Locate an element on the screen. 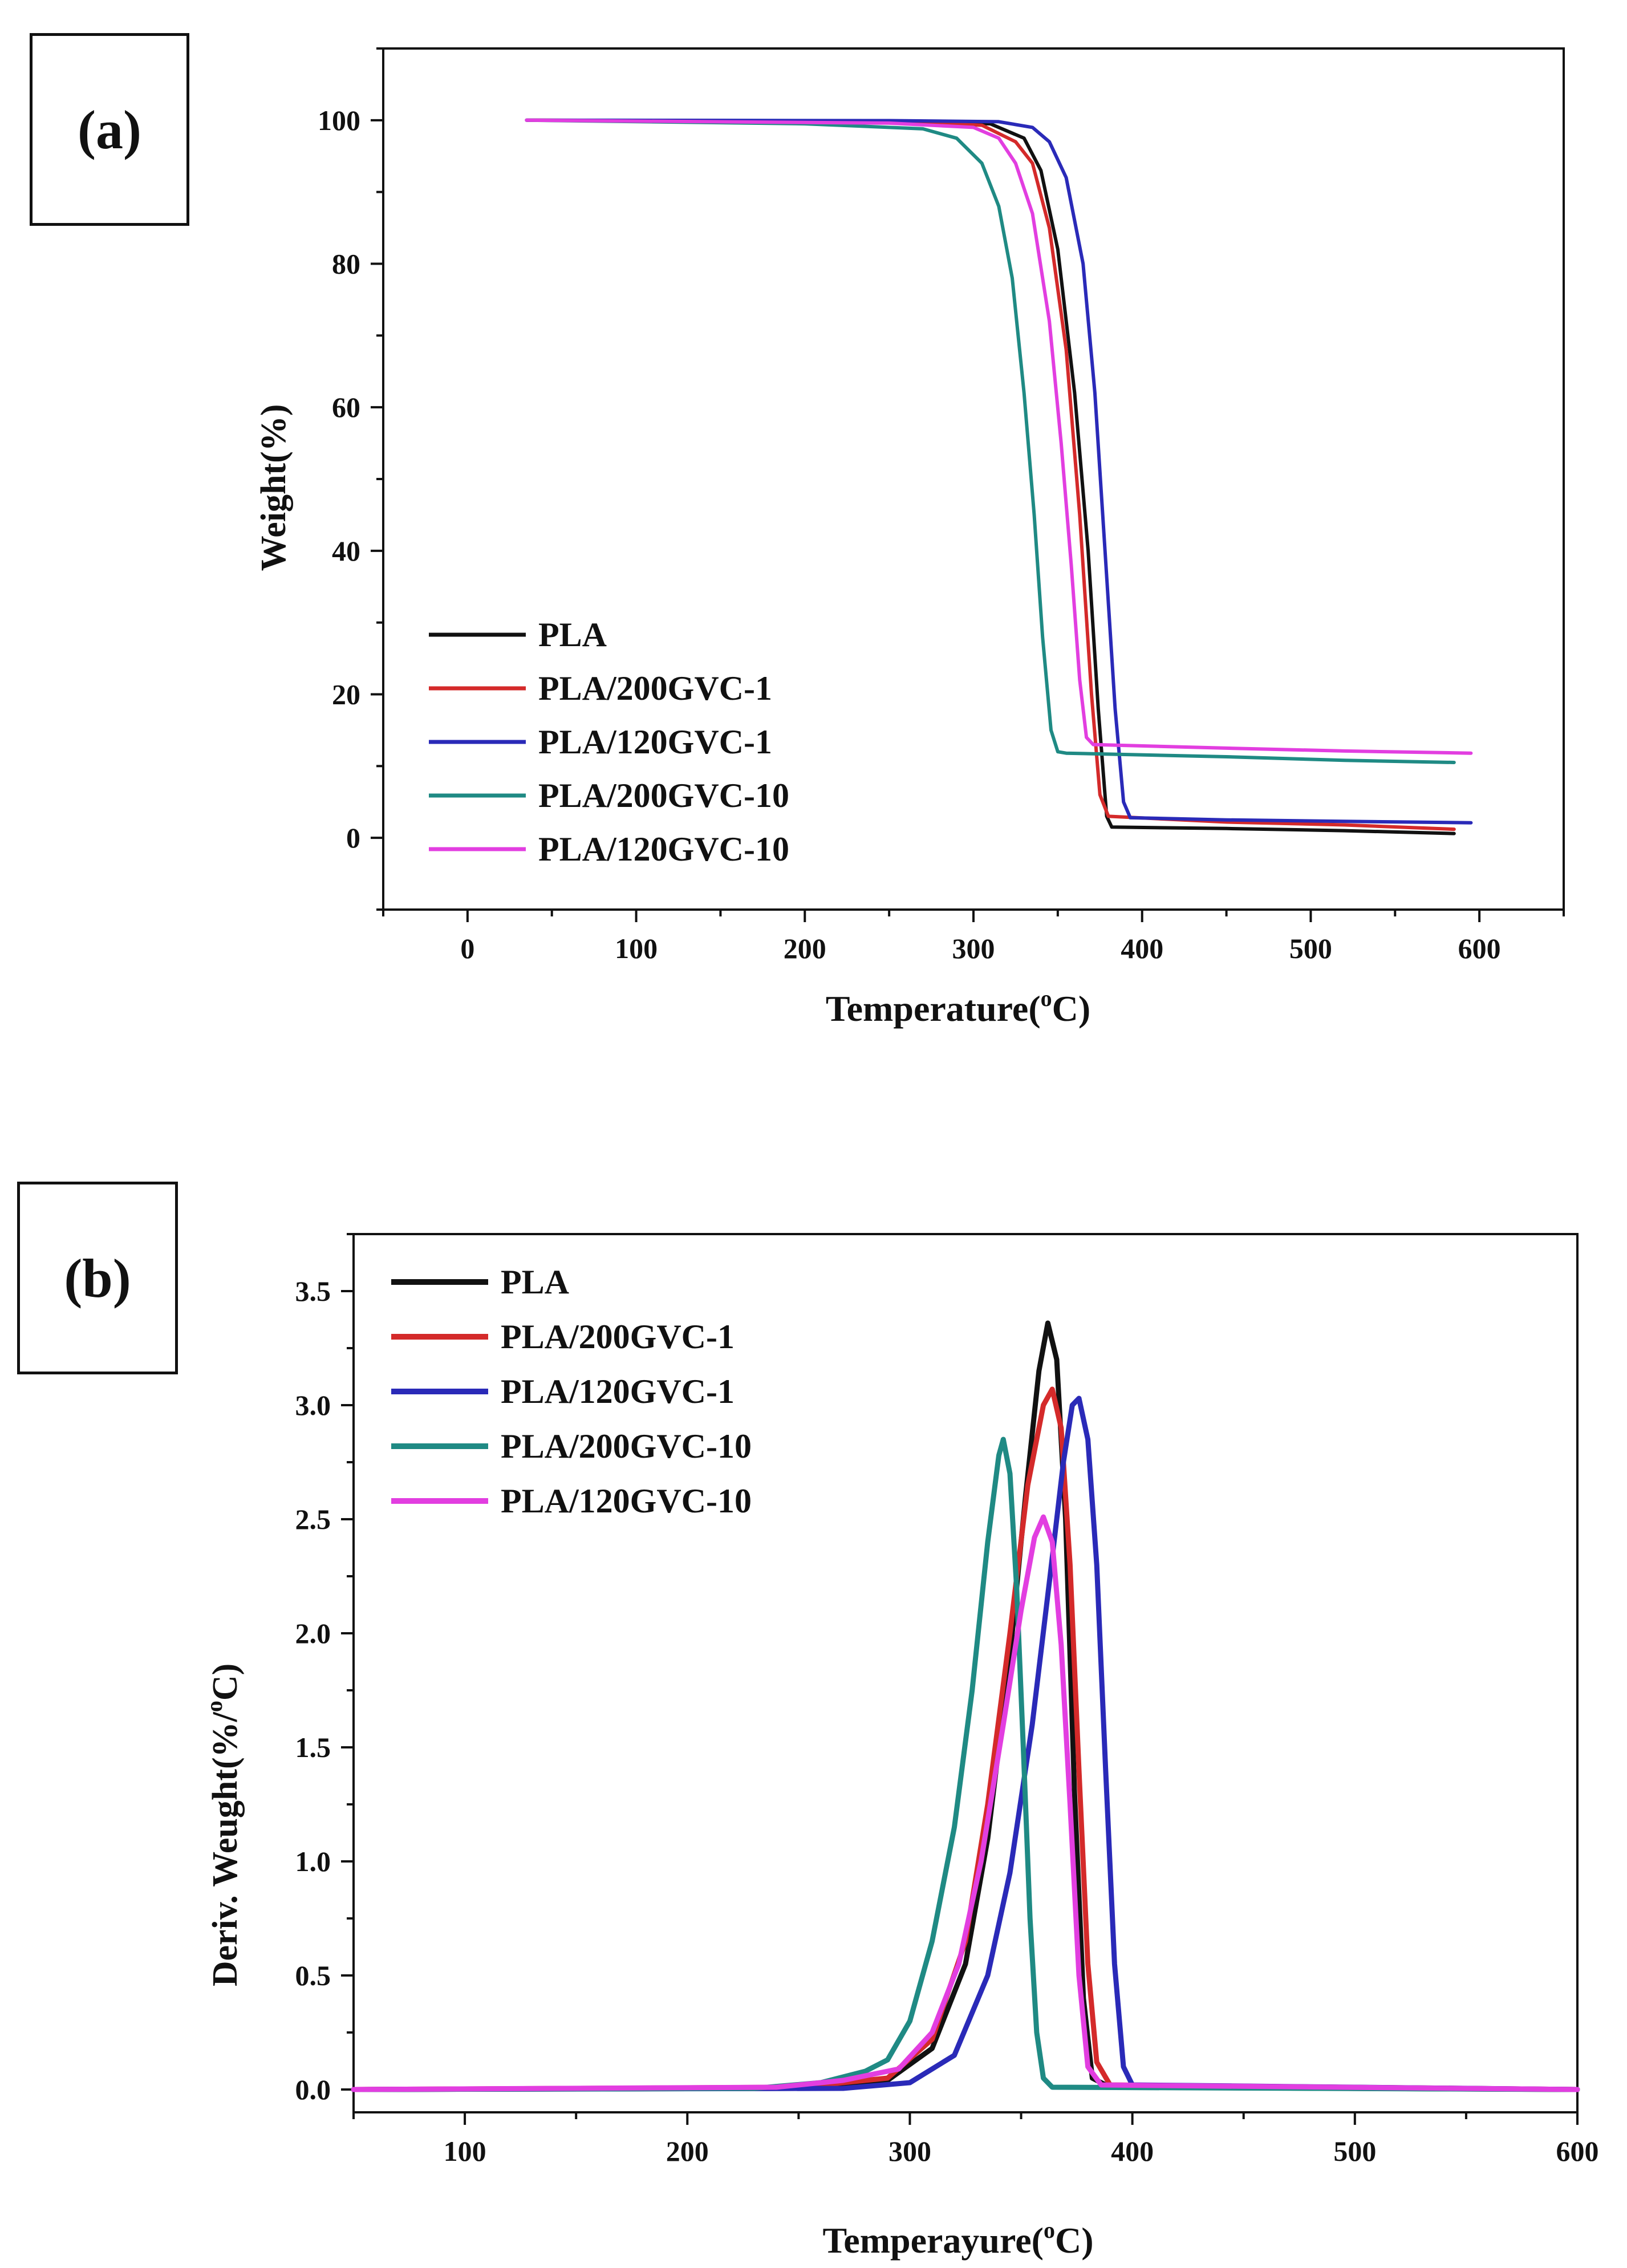 This screenshot has height=2268, width=1627. x-tick-label: 0 is located at coordinates (467, 948).